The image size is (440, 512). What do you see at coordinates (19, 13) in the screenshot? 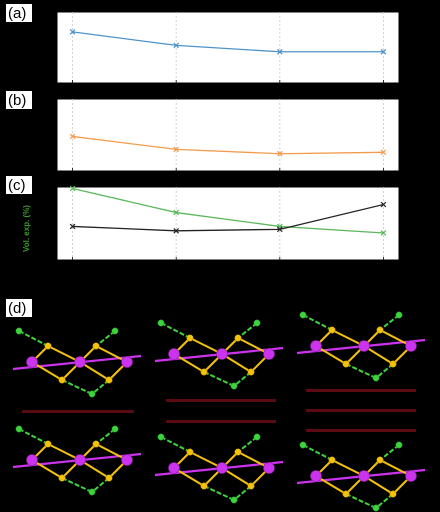
I see `panel-label-a: (a)` at bounding box center [19, 13].